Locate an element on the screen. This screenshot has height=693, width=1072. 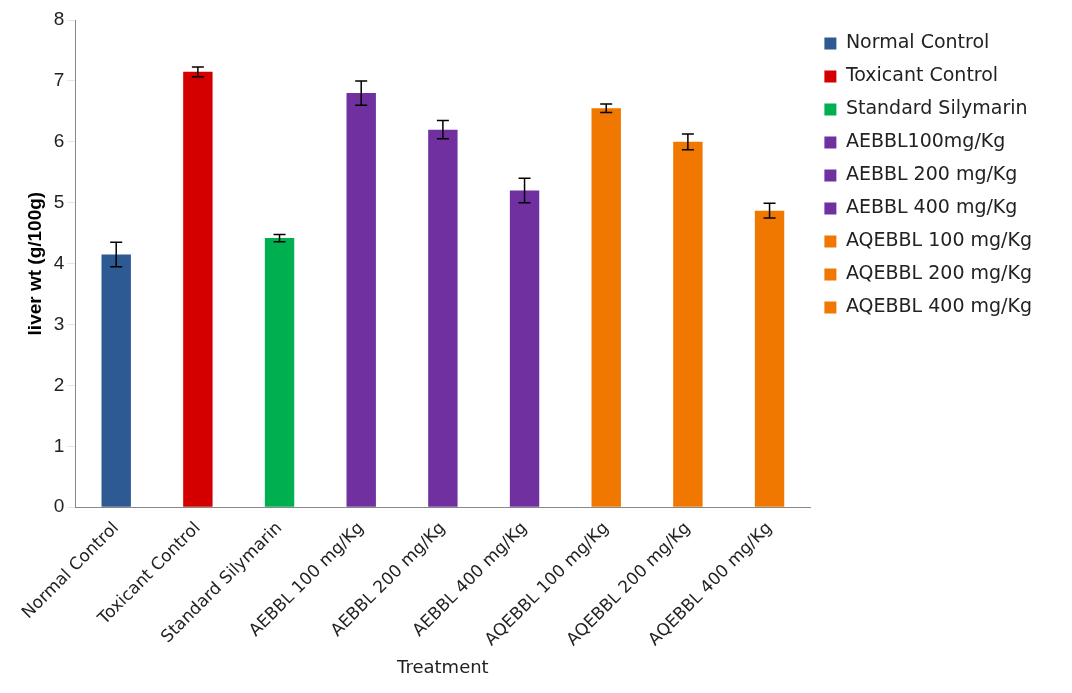
legend-label: Standard Silymarin is located at coordinates (936, 107).